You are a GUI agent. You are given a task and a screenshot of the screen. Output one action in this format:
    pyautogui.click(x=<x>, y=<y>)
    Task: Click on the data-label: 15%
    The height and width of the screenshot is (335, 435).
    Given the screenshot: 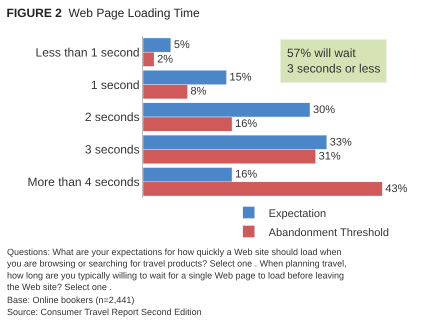 What is the action you would take?
    pyautogui.click(x=241, y=77)
    